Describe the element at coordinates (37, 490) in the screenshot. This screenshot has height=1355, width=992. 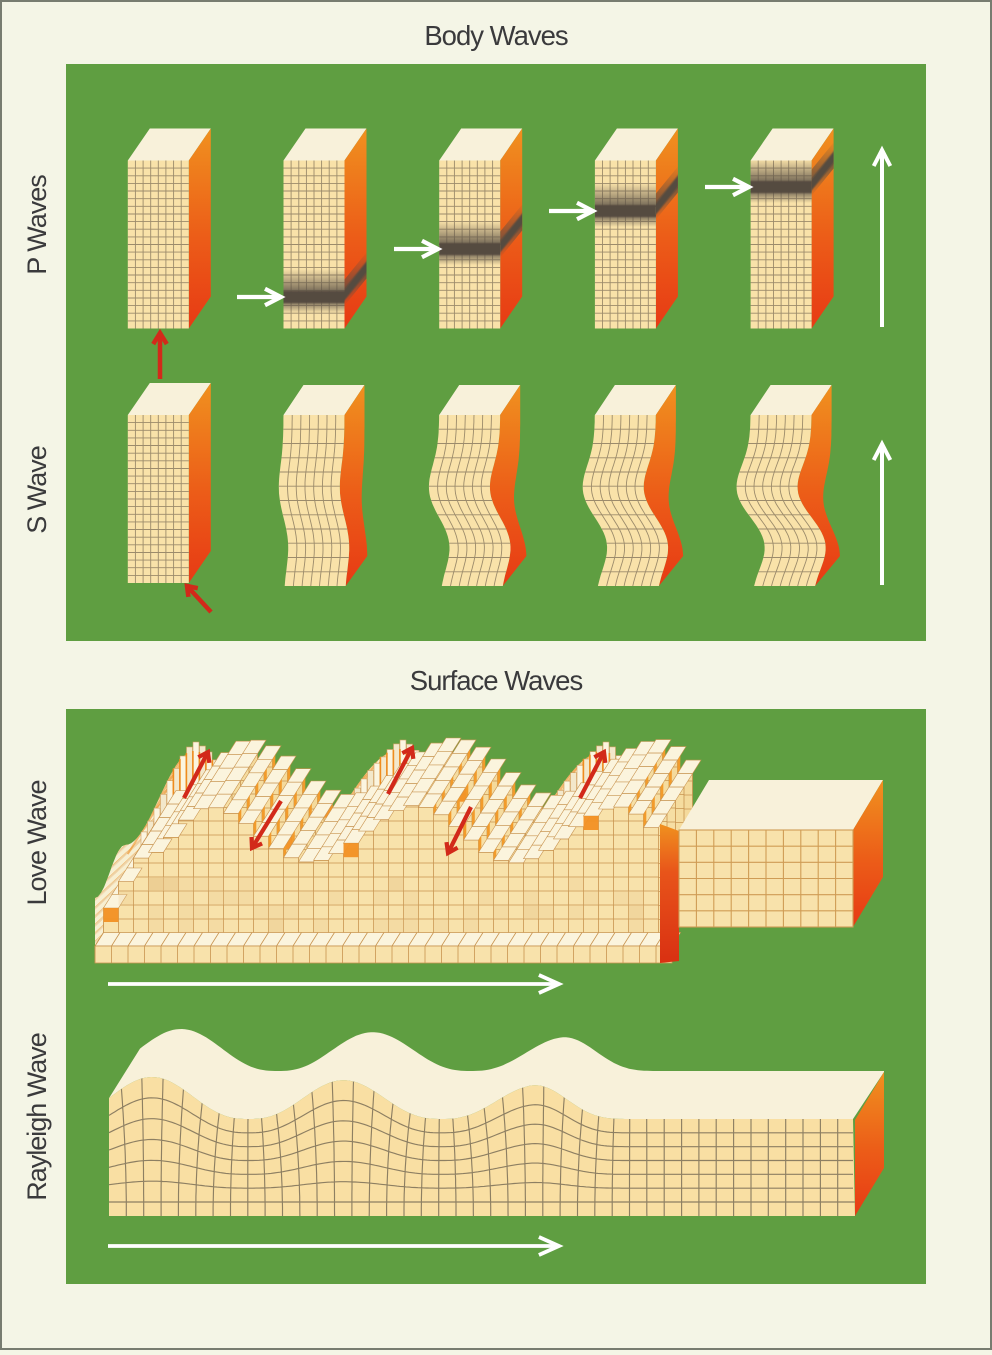
I see `svg-text: S Wave` at that location.